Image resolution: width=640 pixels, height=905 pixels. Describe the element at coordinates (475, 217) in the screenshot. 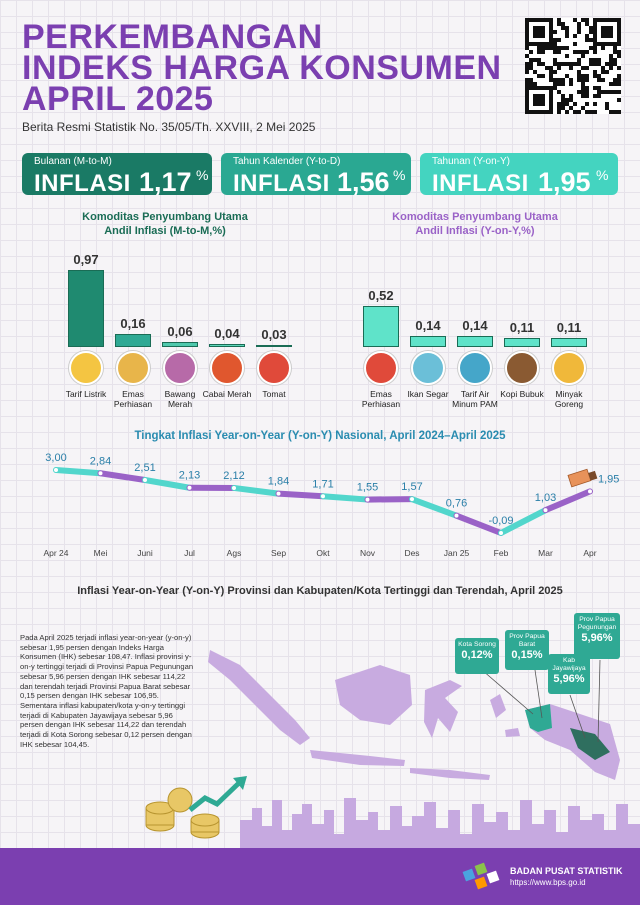

I see `yoy-commodity-chart-title-line-1: Komoditas Penyumbang Utama` at that location.